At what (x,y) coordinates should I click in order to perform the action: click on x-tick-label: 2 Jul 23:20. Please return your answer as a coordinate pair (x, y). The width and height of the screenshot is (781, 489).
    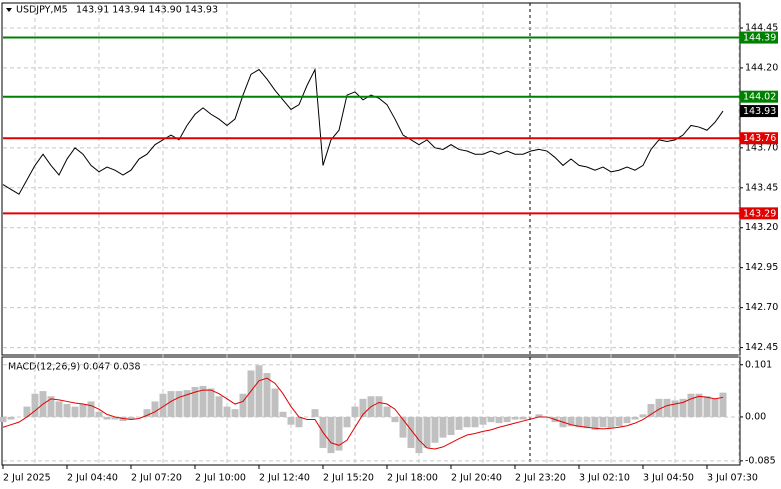
    Looking at the image, I should click on (540, 478).